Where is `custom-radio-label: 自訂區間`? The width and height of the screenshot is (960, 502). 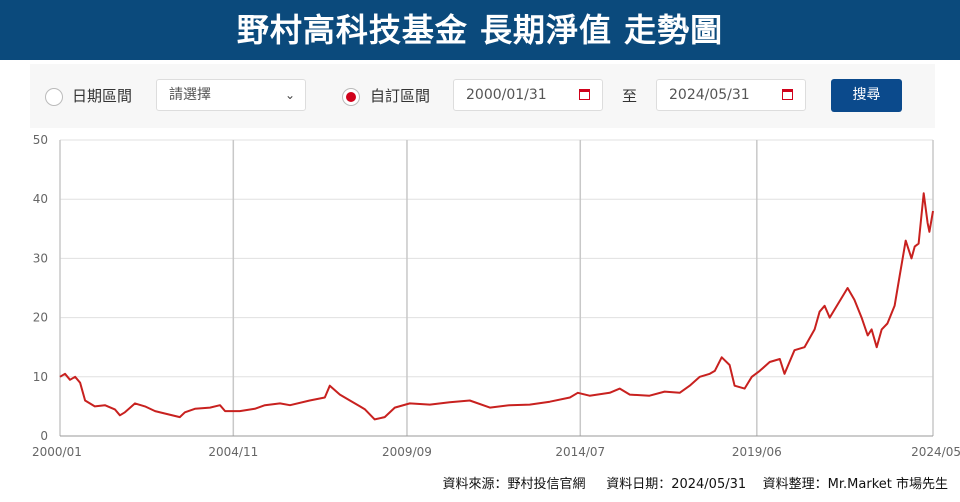 custom-radio-label: 自訂區間 is located at coordinates (400, 96).